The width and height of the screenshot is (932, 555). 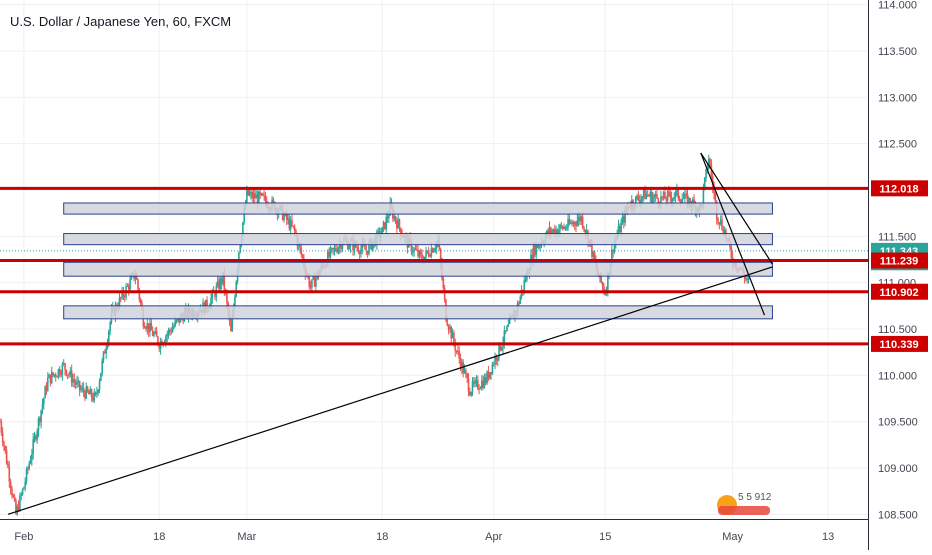 I want to click on y-tick-label: 113.000, so click(x=897, y=98).